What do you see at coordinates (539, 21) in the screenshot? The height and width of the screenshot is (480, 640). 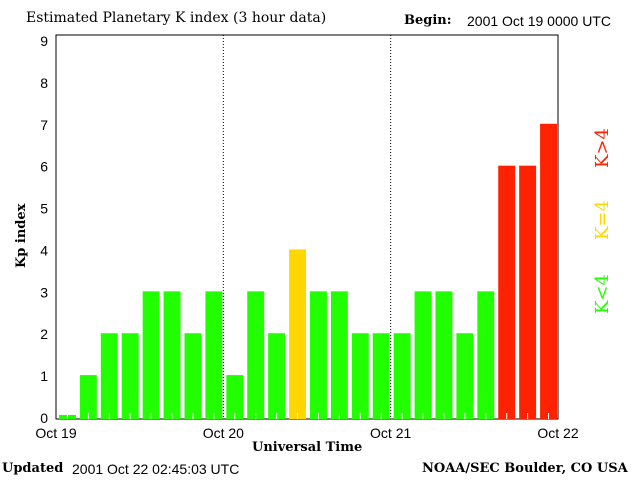 I see `begin-value: 2001 Oct 19 0000 UTC` at bounding box center [539, 21].